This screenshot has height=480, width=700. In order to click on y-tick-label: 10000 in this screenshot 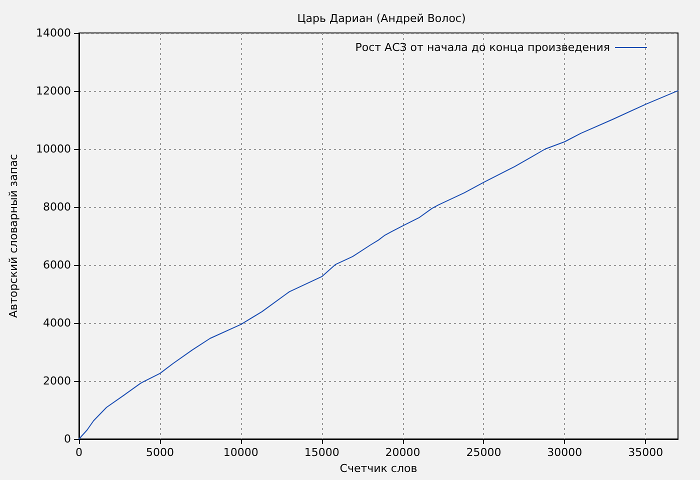, I will do `click(53, 149)`.